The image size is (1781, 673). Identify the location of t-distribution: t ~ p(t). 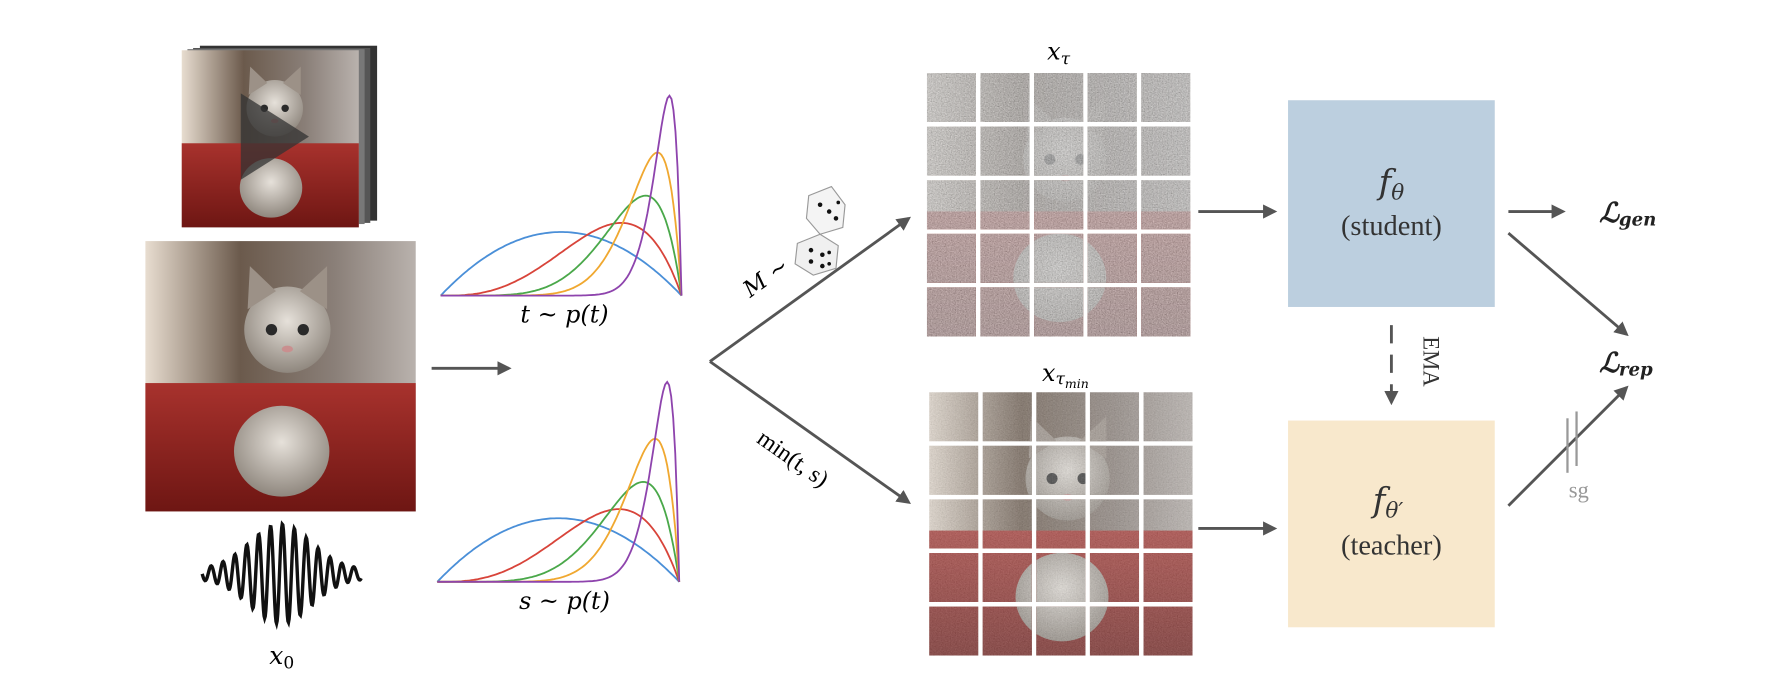
(564, 315).